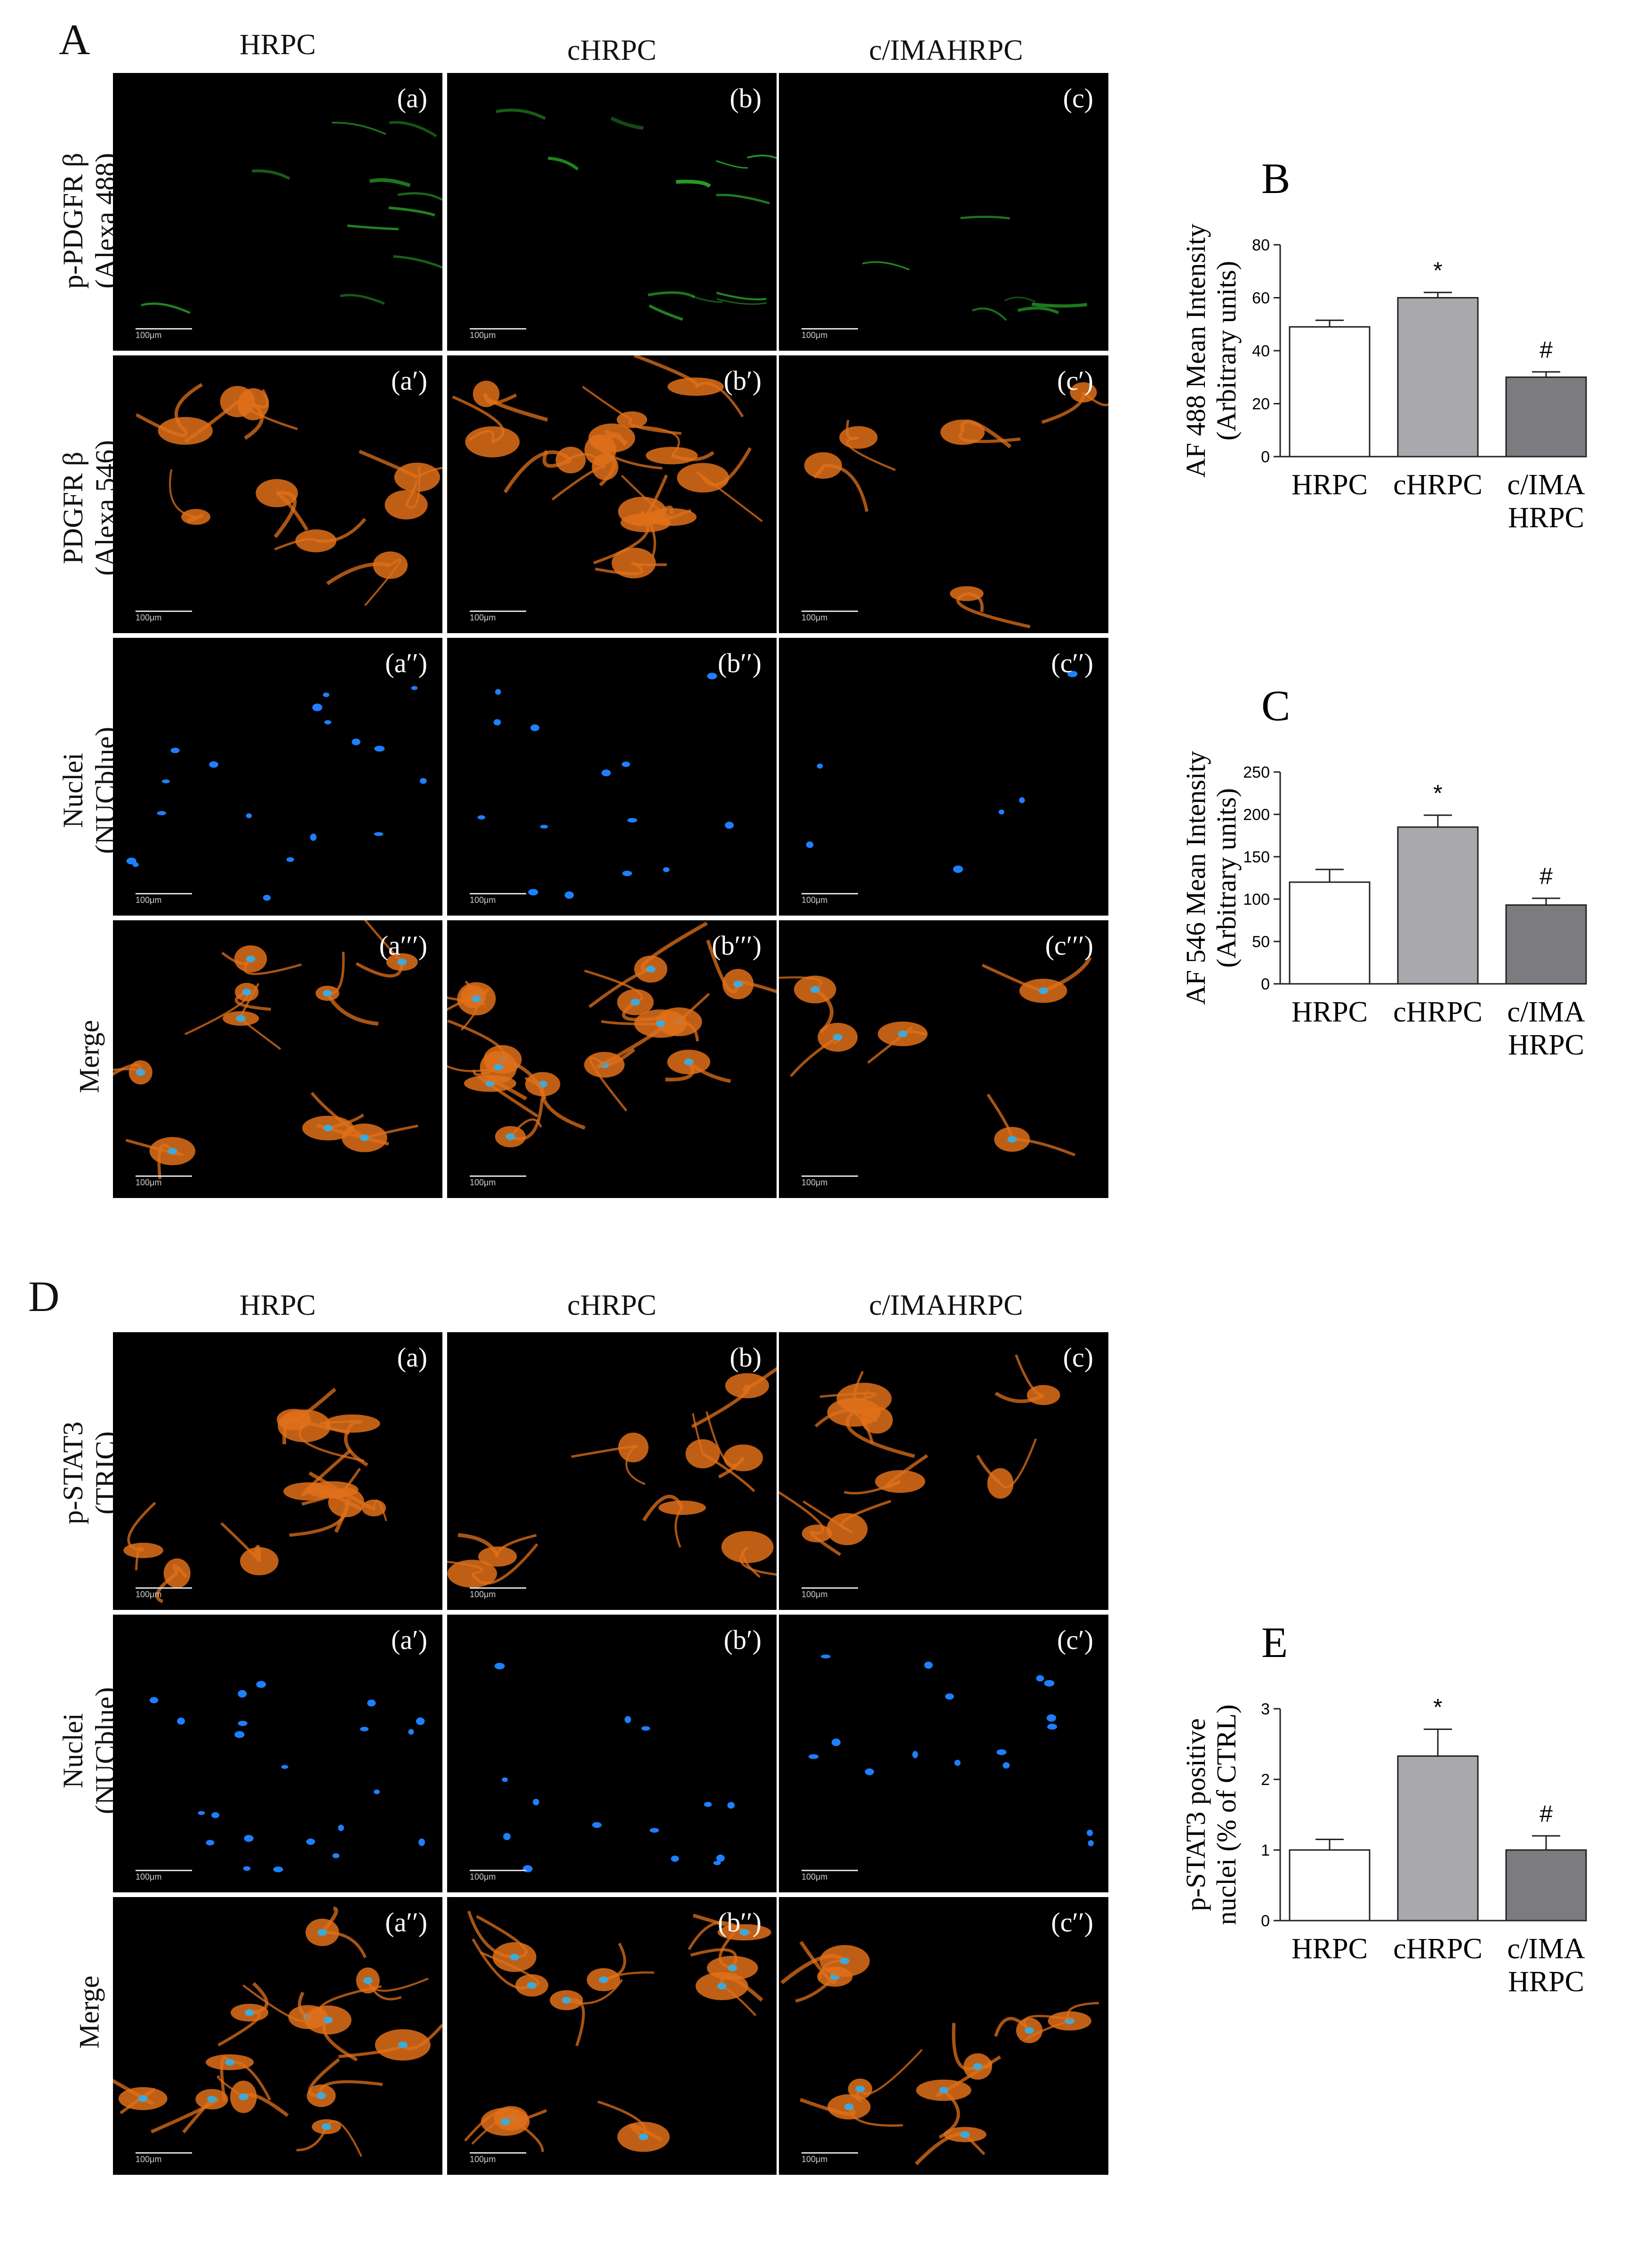 This screenshot has height=2268, width=1652. What do you see at coordinates (72, 790) in the screenshot?
I see `row-label-line: Nuclei` at bounding box center [72, 790].